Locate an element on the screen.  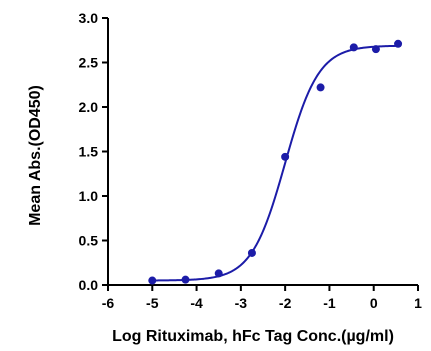
x-tick-label: -3 is located at coordinates (241, 303).